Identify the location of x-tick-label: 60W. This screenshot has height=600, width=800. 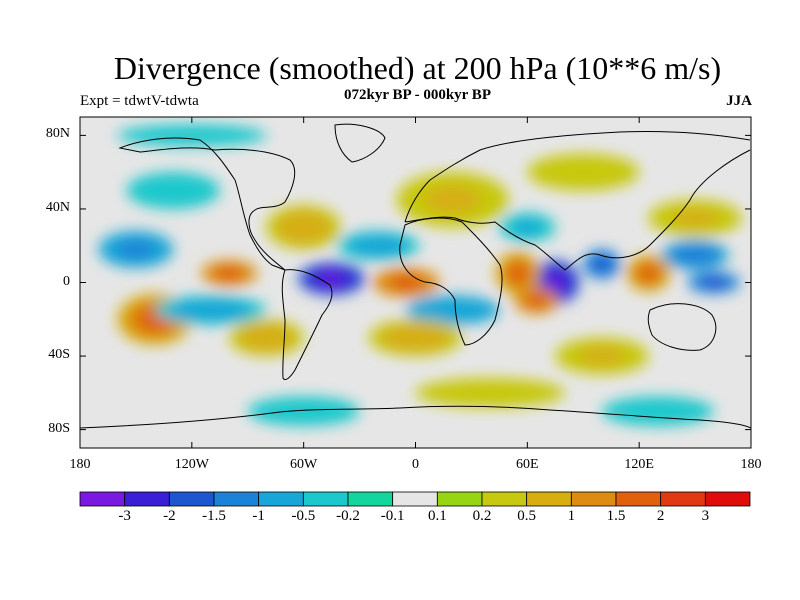
(304, 464).